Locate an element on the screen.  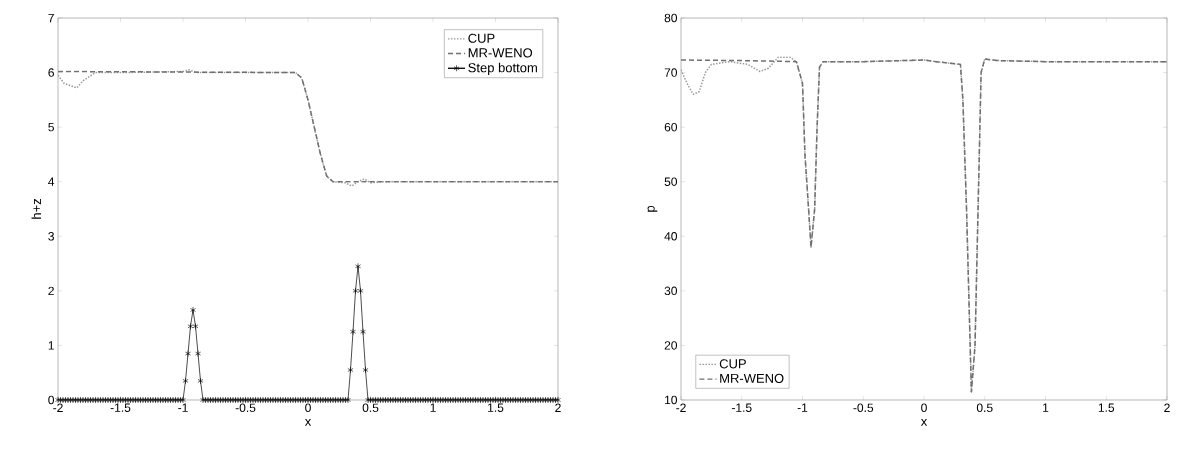
y-tick-label: 40 is located at coordinates (671, 236).